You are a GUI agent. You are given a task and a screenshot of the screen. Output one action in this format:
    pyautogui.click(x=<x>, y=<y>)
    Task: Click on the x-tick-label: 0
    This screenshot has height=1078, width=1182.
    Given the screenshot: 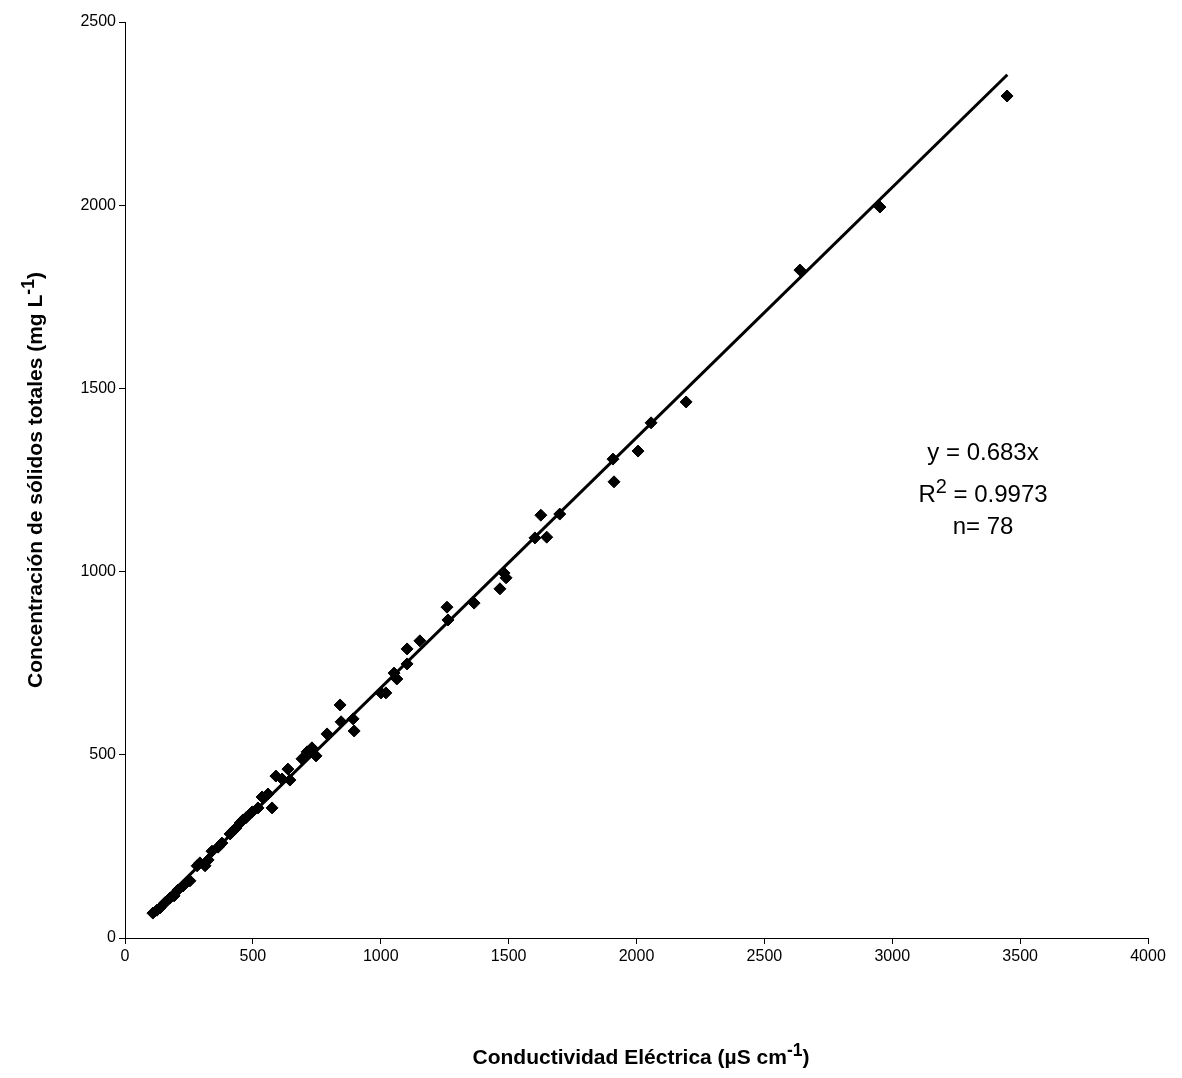 What is the action you would take?
    pyautogui.click(x=125, y=956)
    